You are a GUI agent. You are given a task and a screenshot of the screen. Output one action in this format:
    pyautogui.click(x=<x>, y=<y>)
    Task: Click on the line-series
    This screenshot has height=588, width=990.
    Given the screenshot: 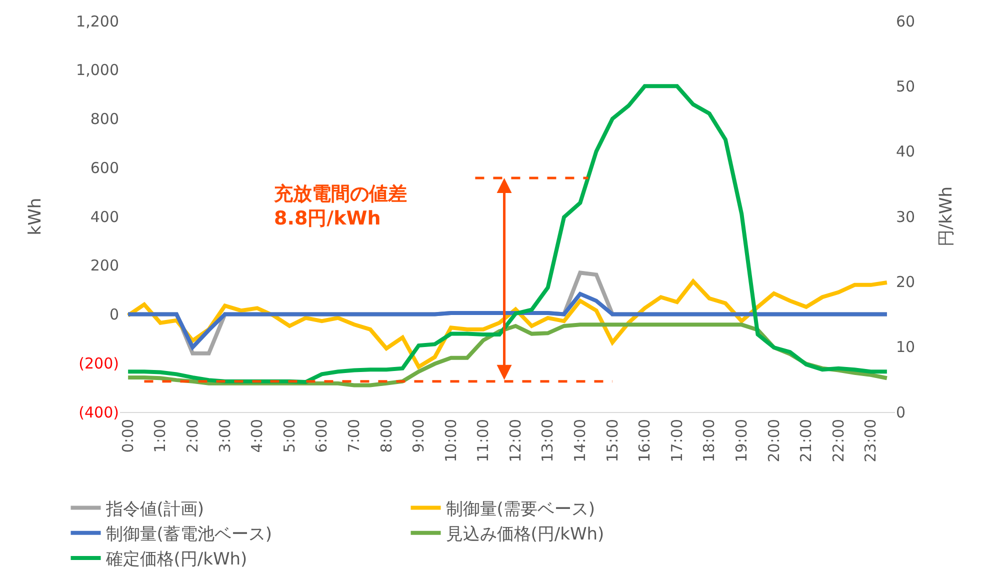 What is the action you would take?
    pyautogui.click(x=507, y=321)
    